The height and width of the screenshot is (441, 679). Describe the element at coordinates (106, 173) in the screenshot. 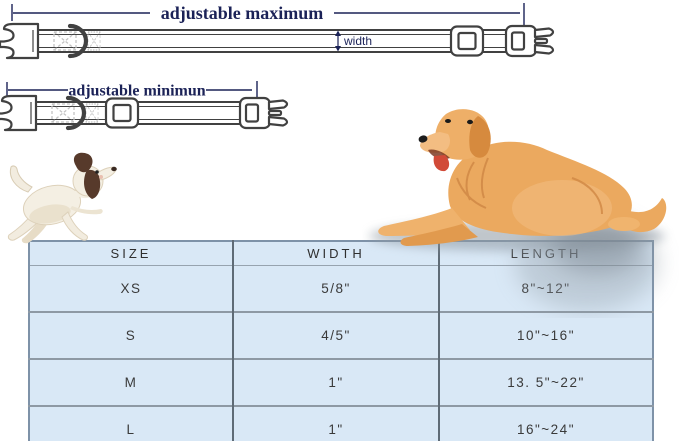

I see `puppy-snout` at that location.